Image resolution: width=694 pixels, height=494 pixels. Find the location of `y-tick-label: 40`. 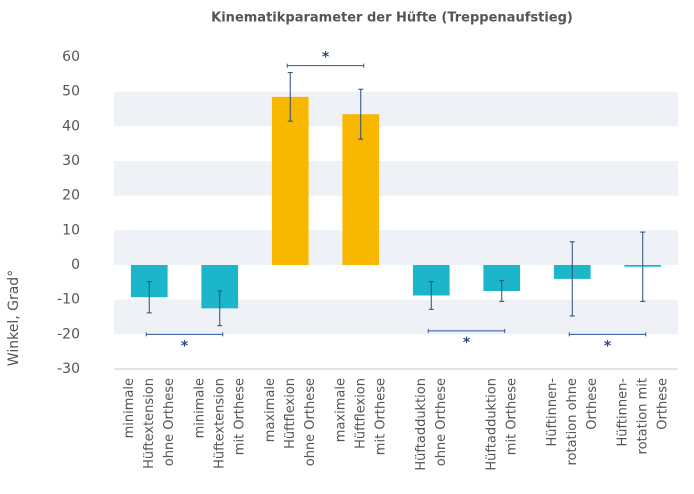

y-tick-label: 40 is located at coordinates (71, 126).